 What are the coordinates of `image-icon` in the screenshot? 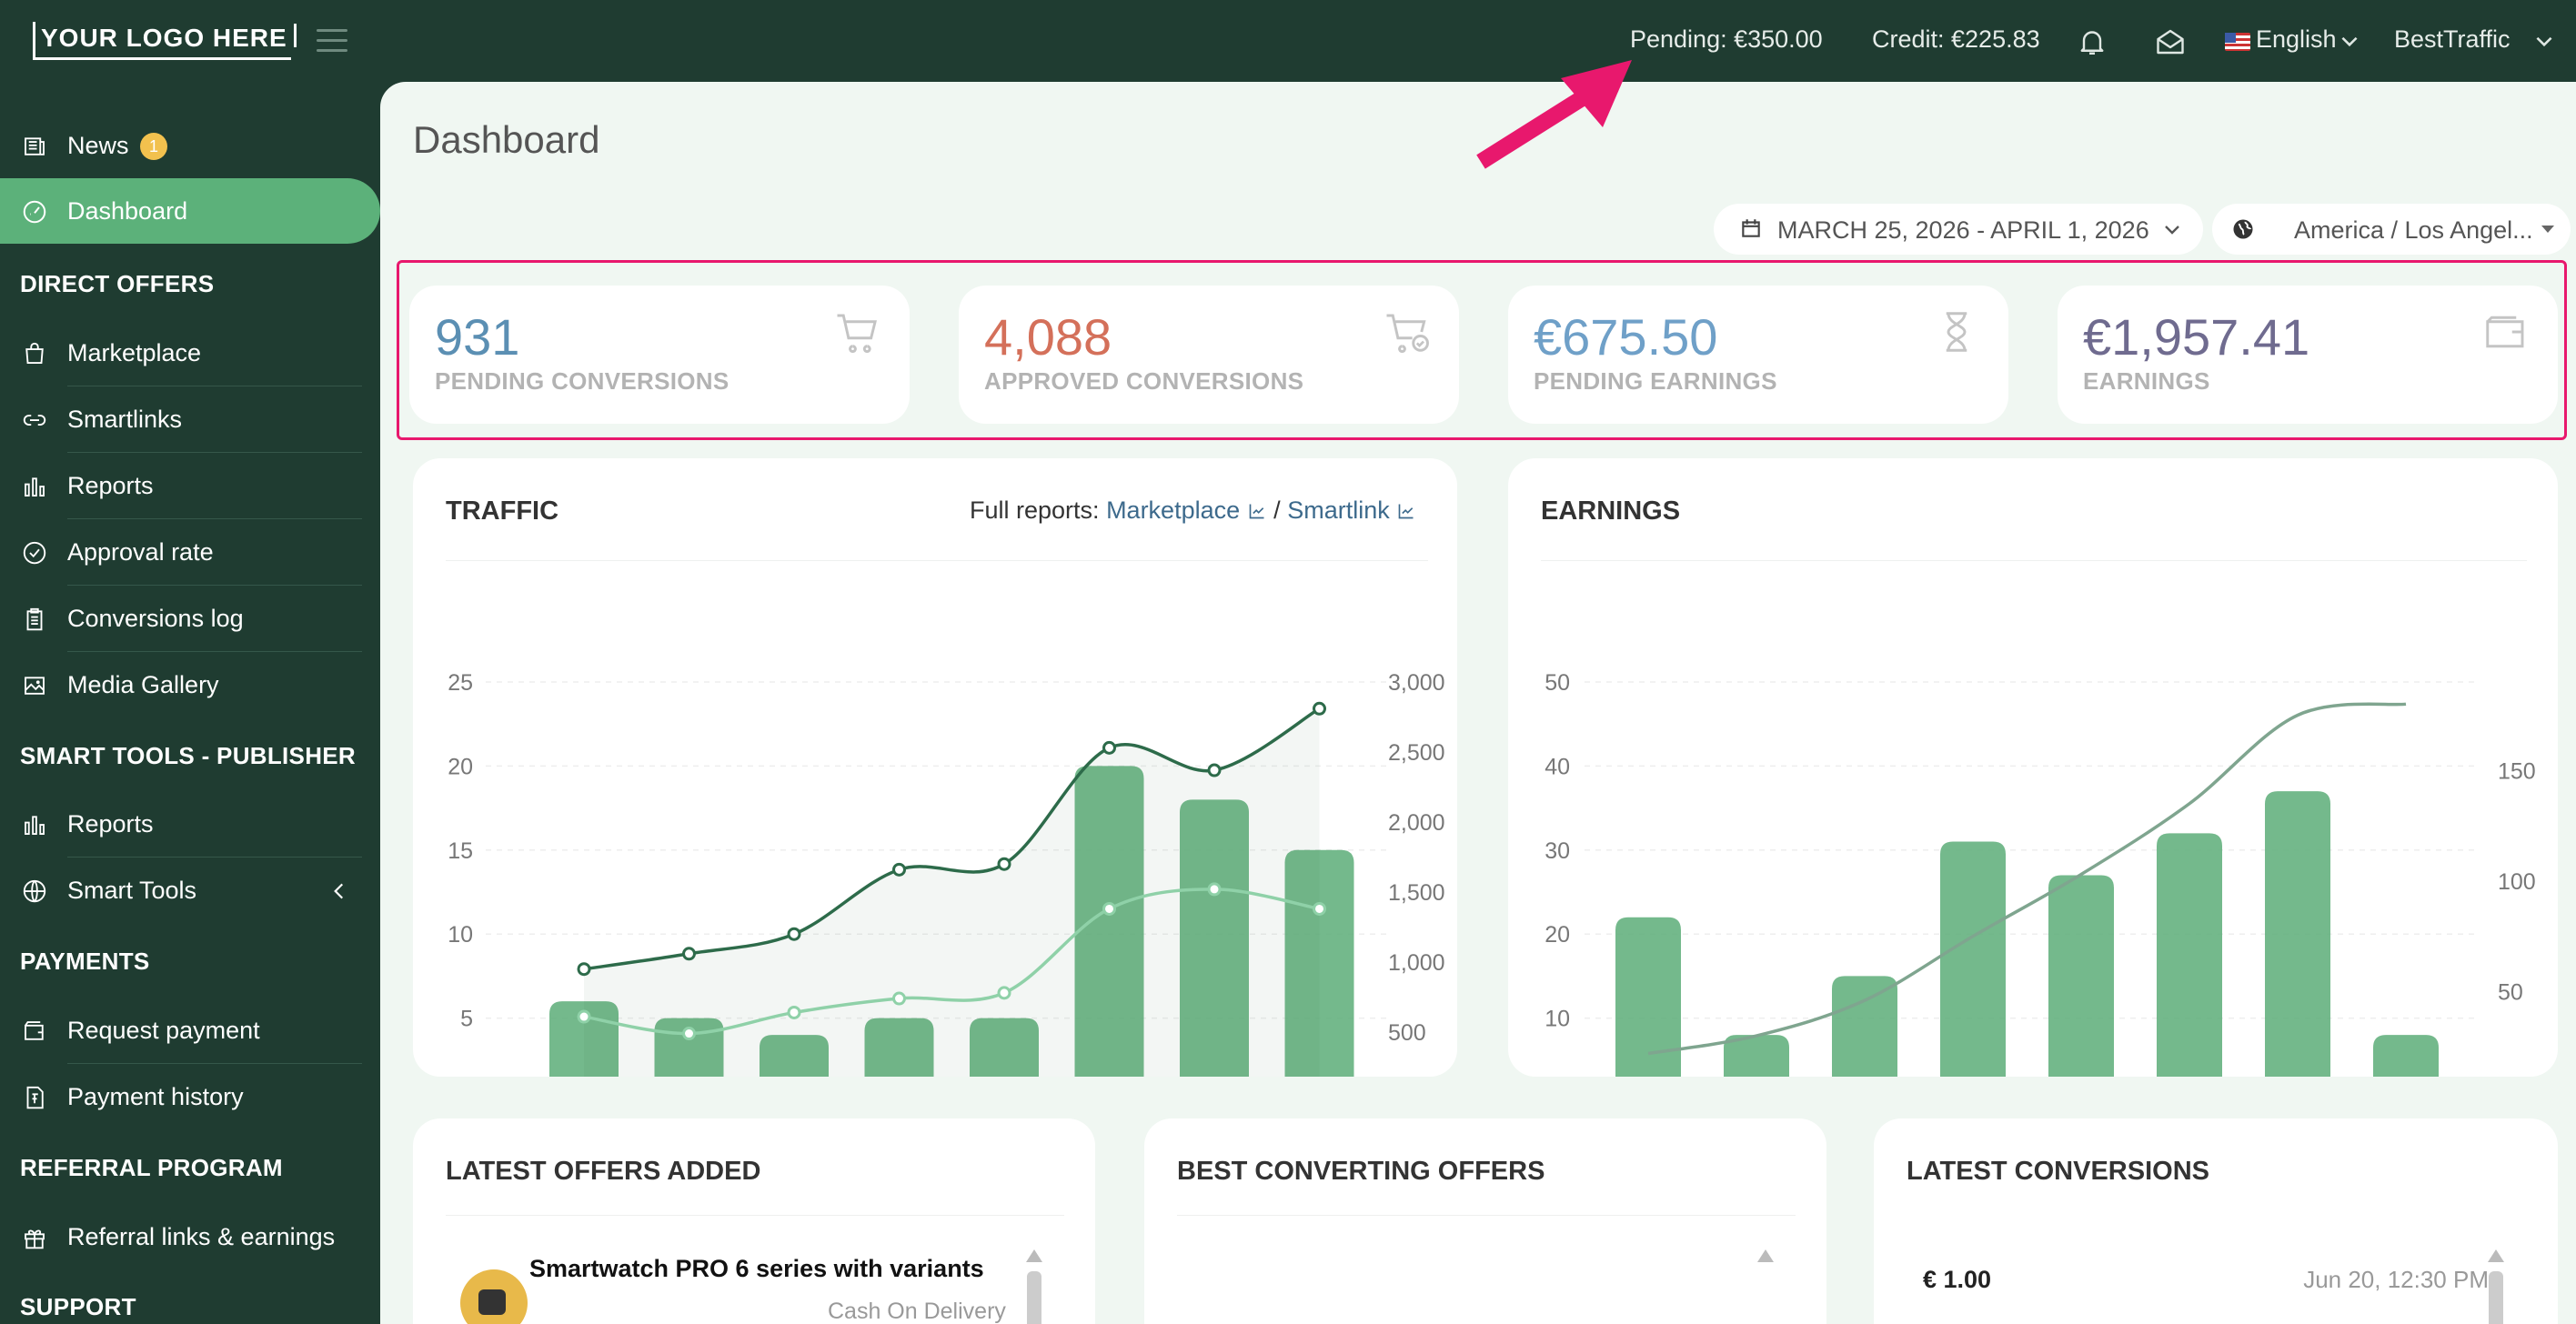 It's located at (35, 686).